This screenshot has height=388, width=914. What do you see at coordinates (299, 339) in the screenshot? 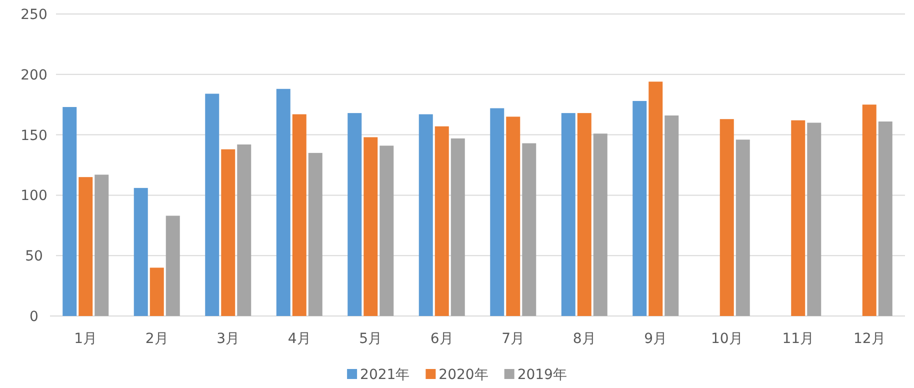
I see `x-tick-label: 4月` at bounding box center [299, 339].